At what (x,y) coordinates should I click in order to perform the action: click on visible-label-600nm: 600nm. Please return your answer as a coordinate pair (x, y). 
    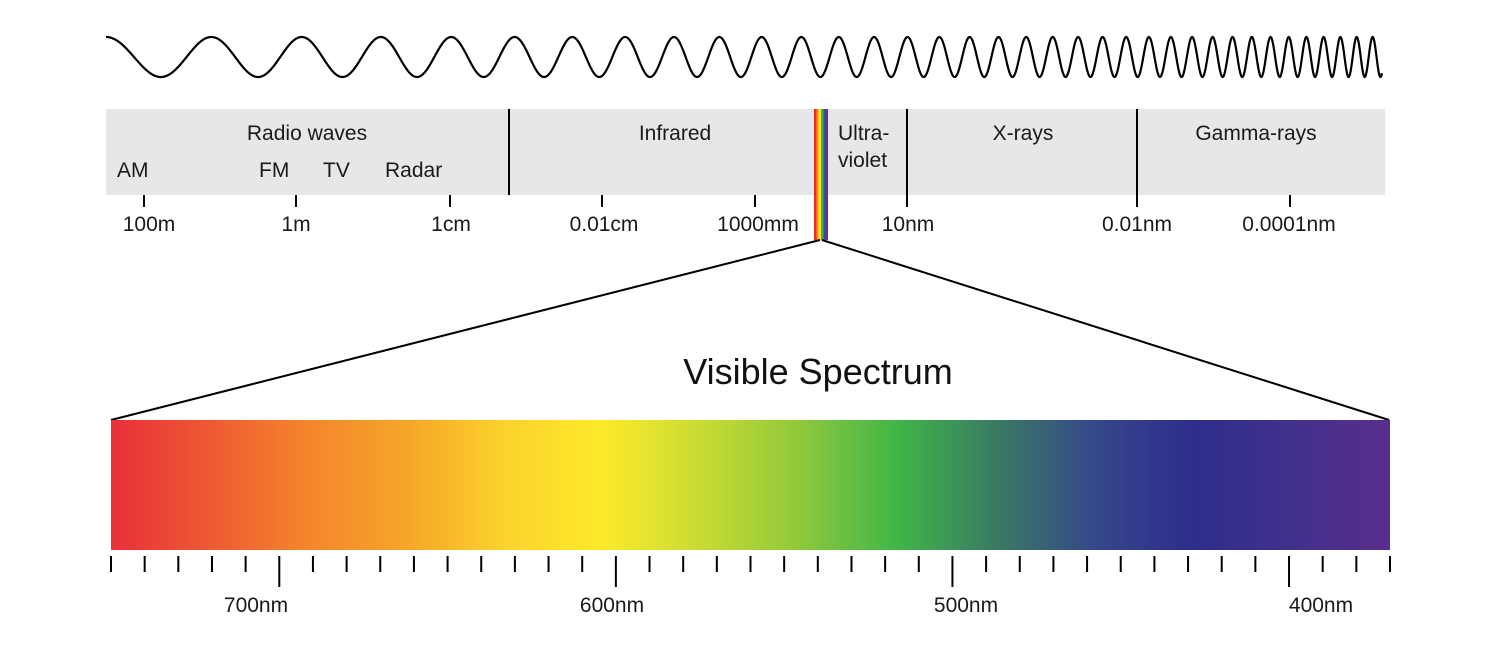
    Looking at the image, I should click on (612, 605).